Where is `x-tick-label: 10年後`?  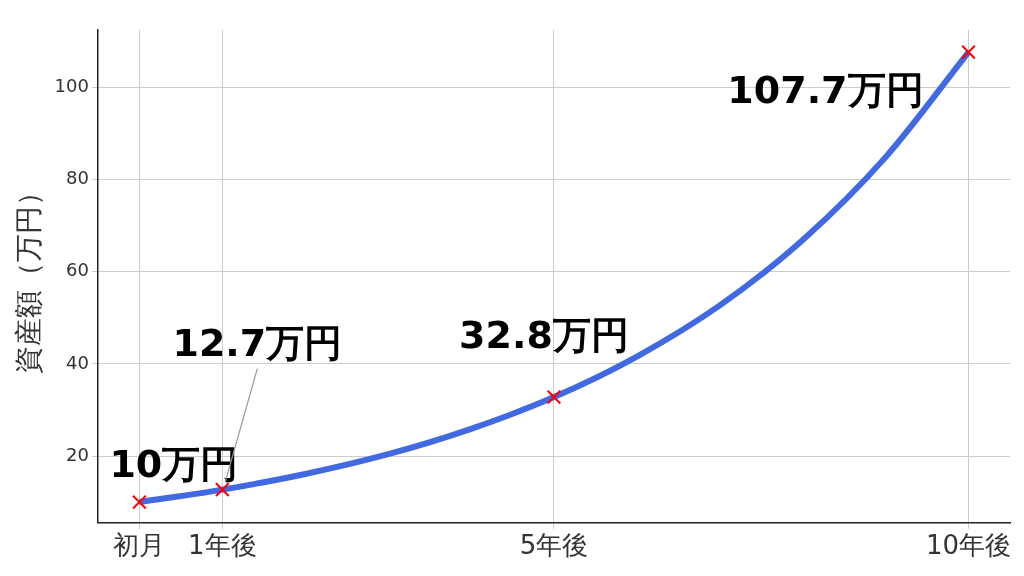 x-tick-label: 10年後 is located at coordinates (969, 545).